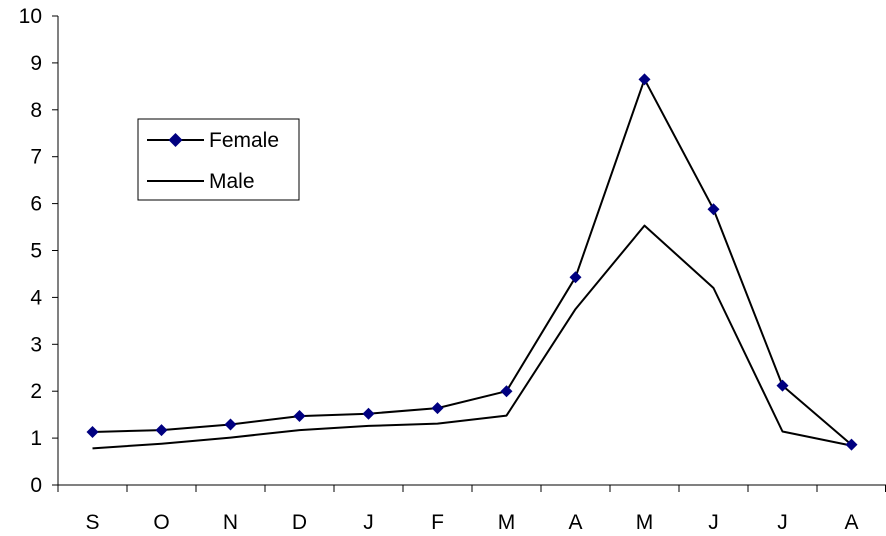 This screenshot has height=536, width=886. Describe the element at coordinates (36, 157) in the screenshot. I see `y-tick-label: 7` at that location.